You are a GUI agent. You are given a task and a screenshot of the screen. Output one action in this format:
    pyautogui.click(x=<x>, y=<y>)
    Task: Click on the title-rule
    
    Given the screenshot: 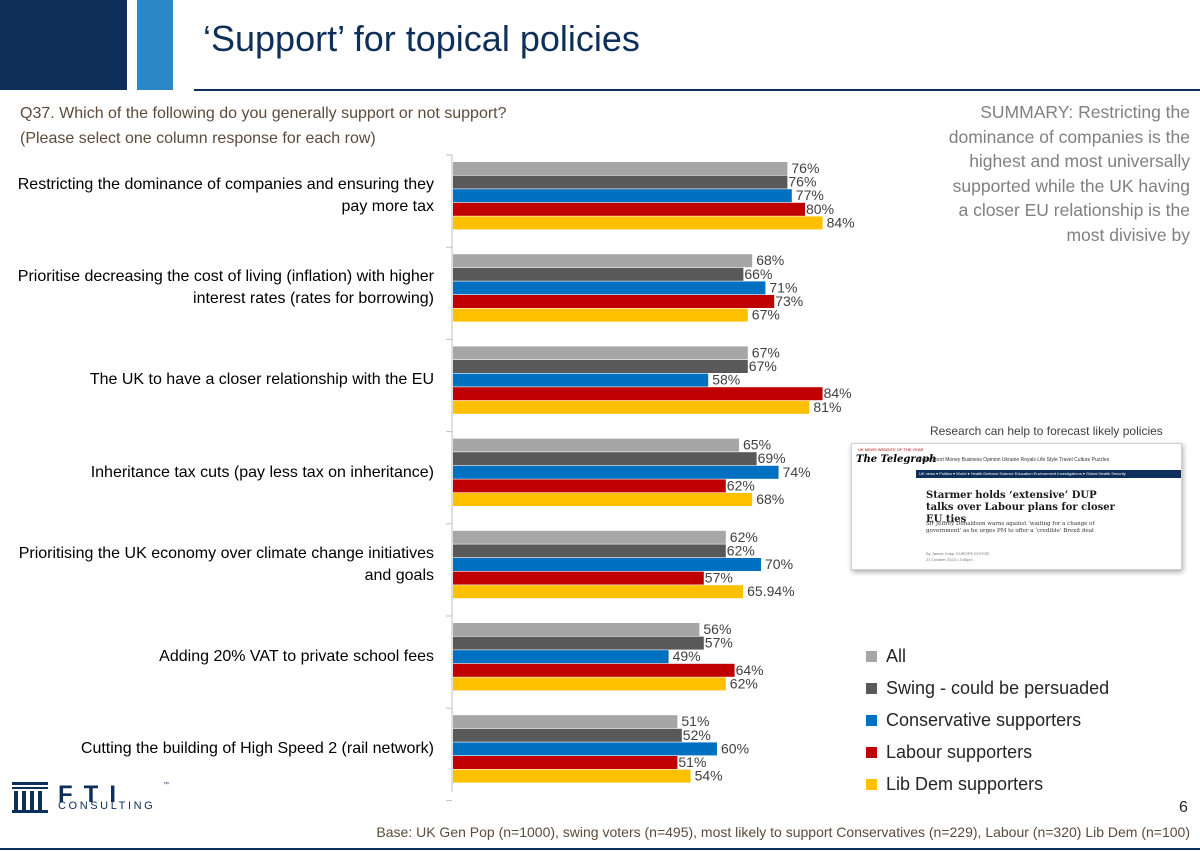 What is the action you would take?
    pyautogui.click(x=697, y=90)
    